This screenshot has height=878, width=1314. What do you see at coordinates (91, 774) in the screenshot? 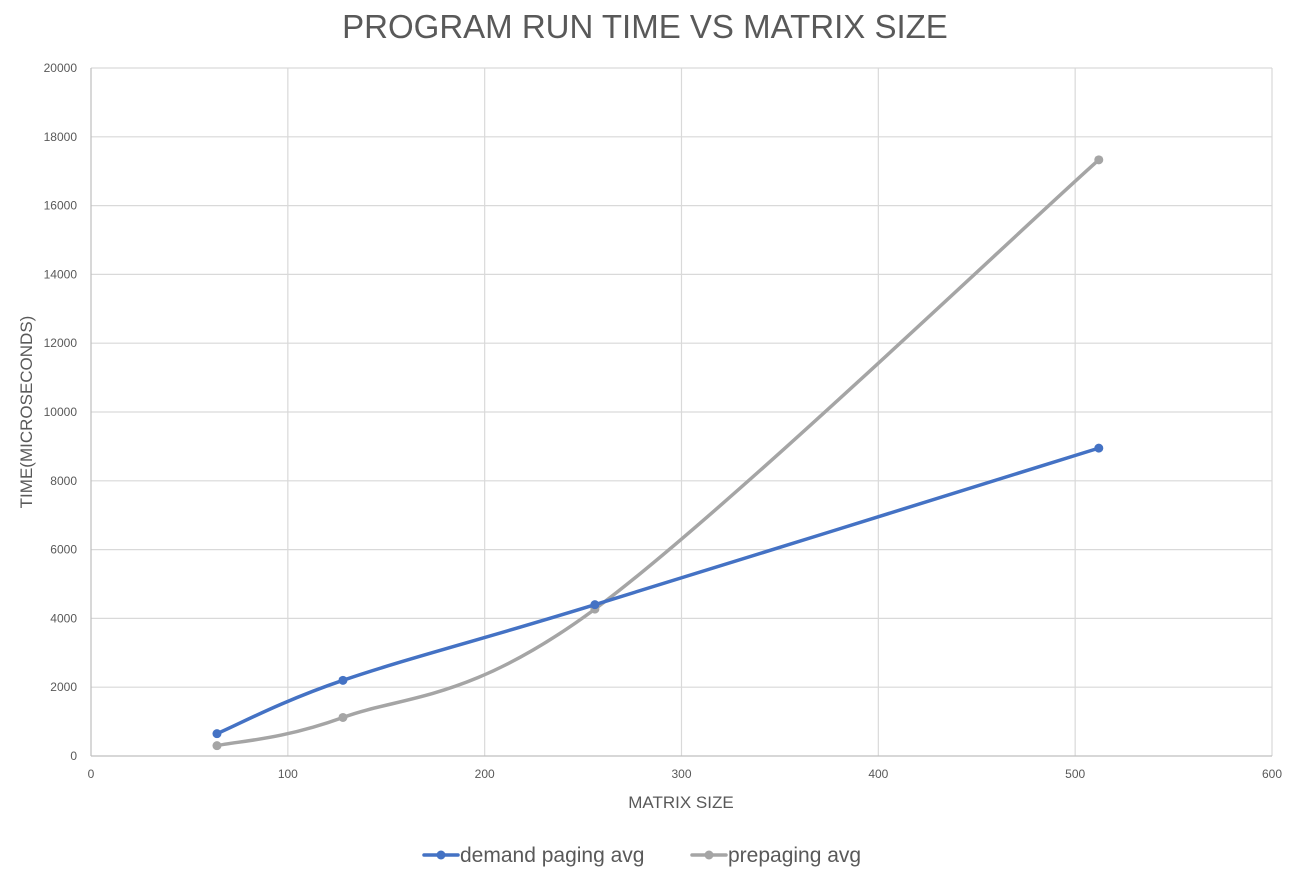
I see `x-tick-label: 0` at bounding box center [91, 774].